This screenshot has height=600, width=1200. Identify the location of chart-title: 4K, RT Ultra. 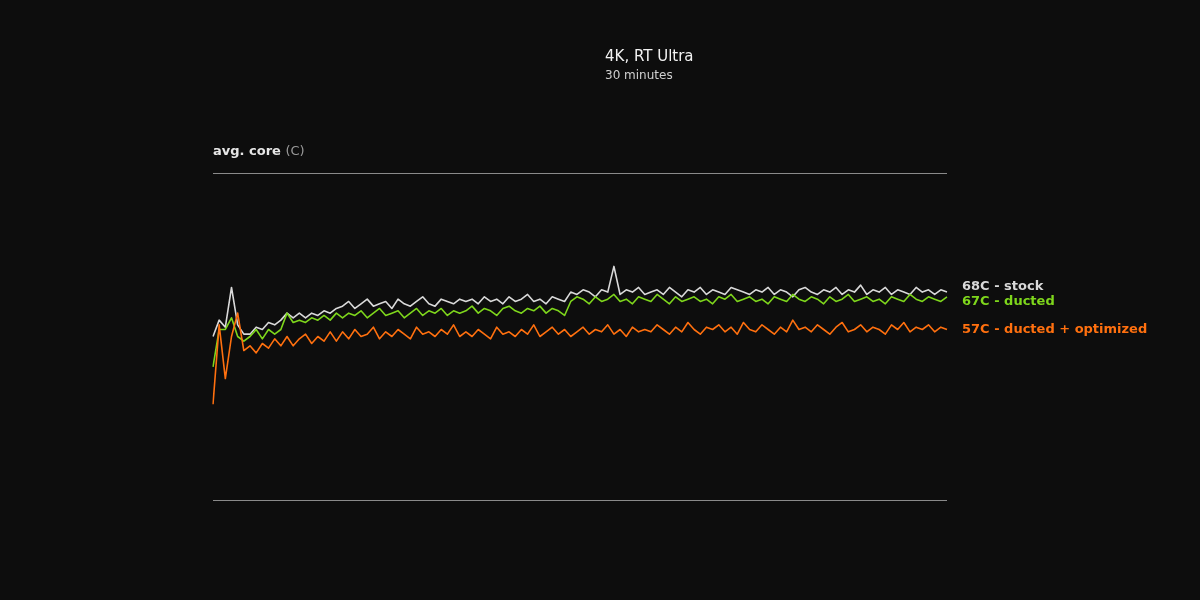
(649, 55).